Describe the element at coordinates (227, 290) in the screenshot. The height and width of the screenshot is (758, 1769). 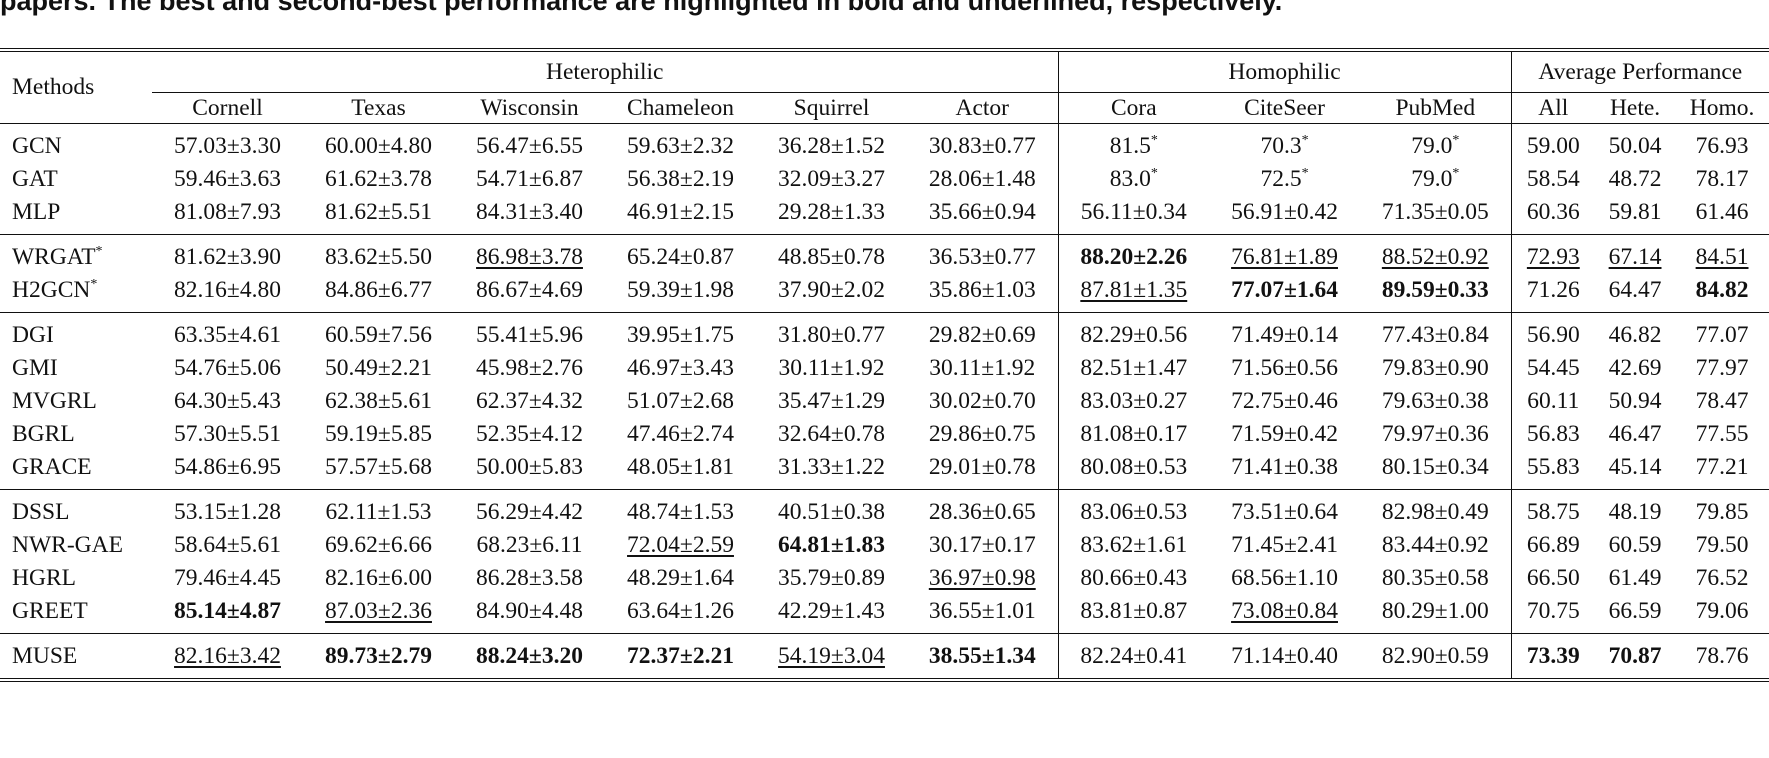
I see `cell-text: 82.16±4.80` at that location.